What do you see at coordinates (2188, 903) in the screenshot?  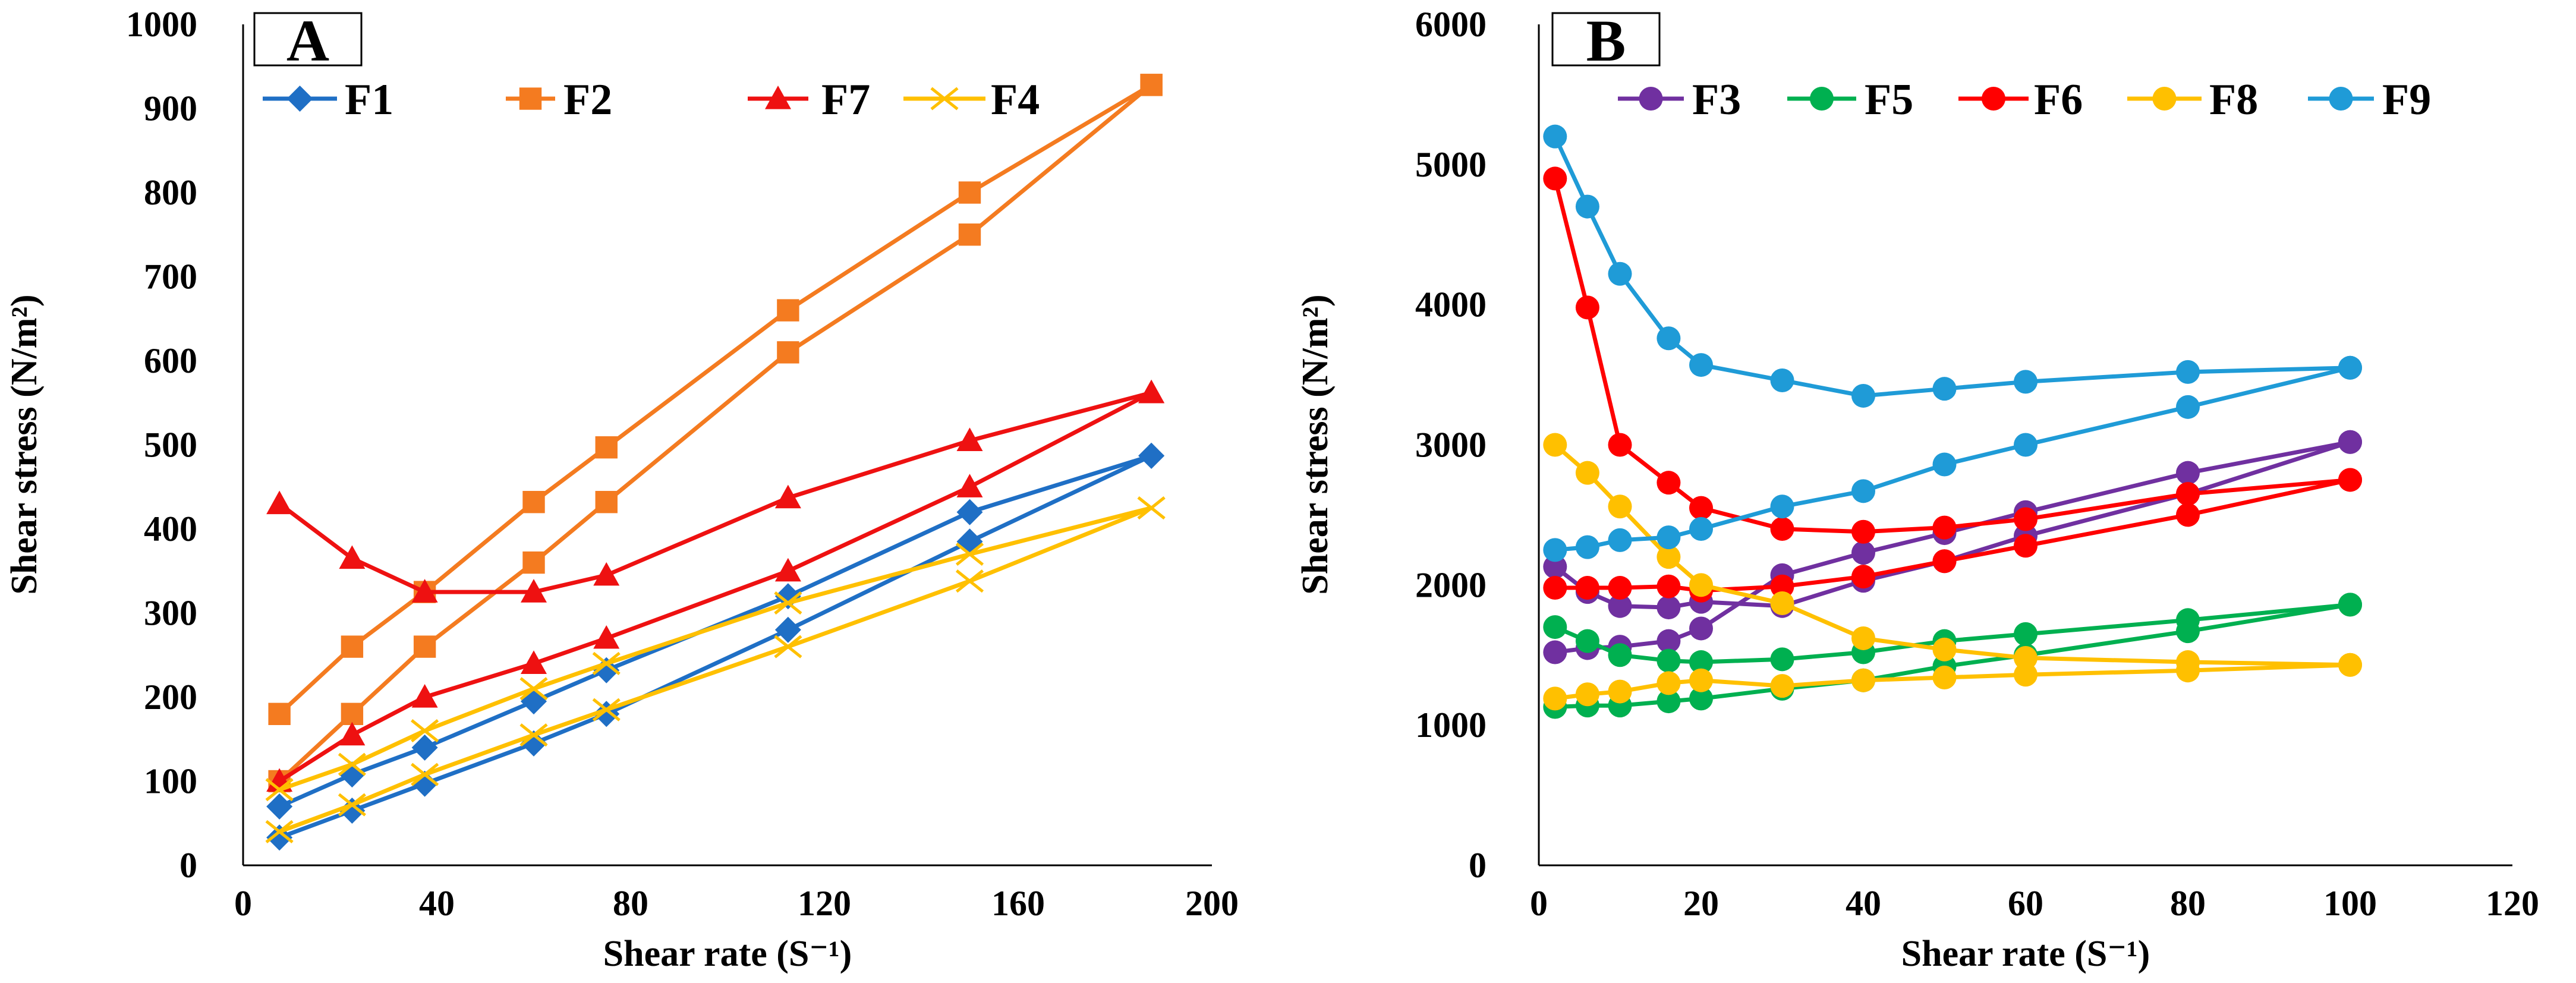 I see `x-tick-label: 80` at bounding box center [2188, 903].